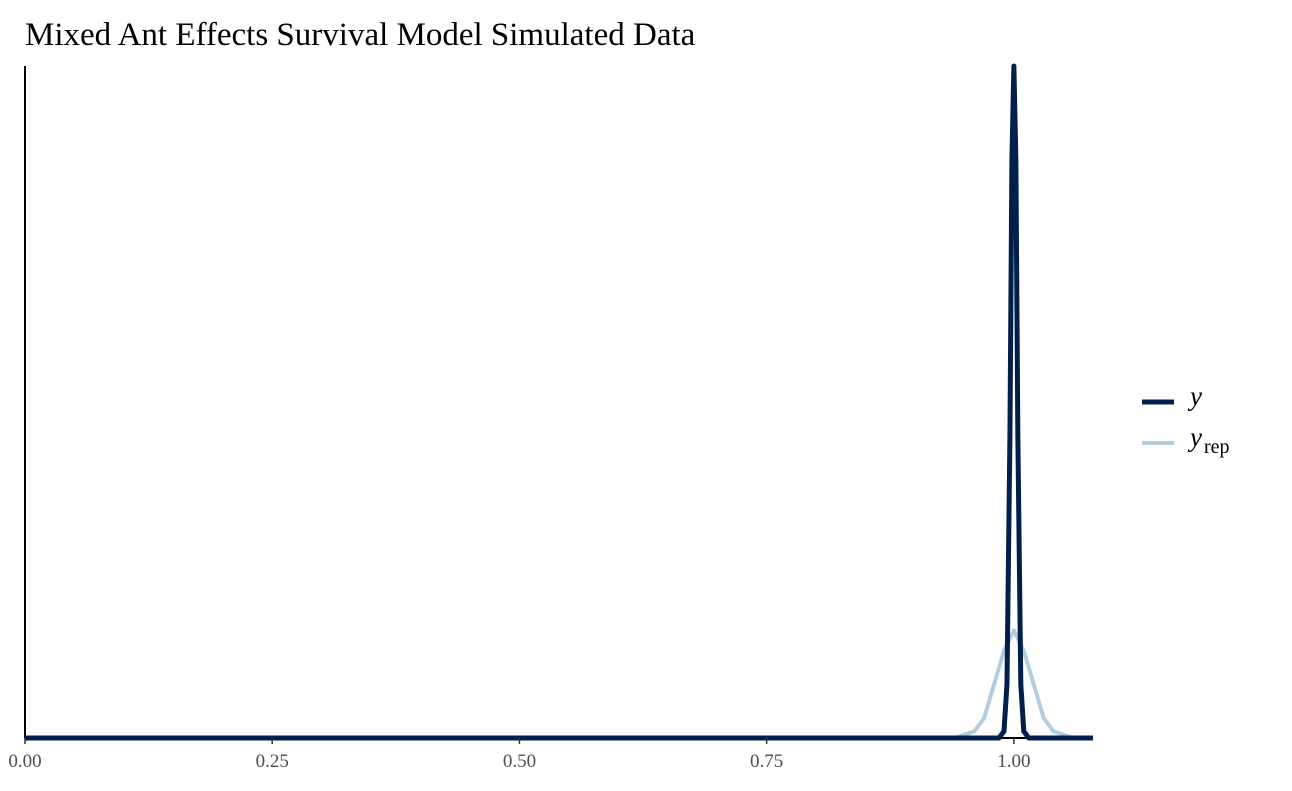 The height and width of the screenshot is (791, 1292). Describe the element at coordinates (1186, 440) in the screenshot. I see `legend-entry: y rep` at that location.